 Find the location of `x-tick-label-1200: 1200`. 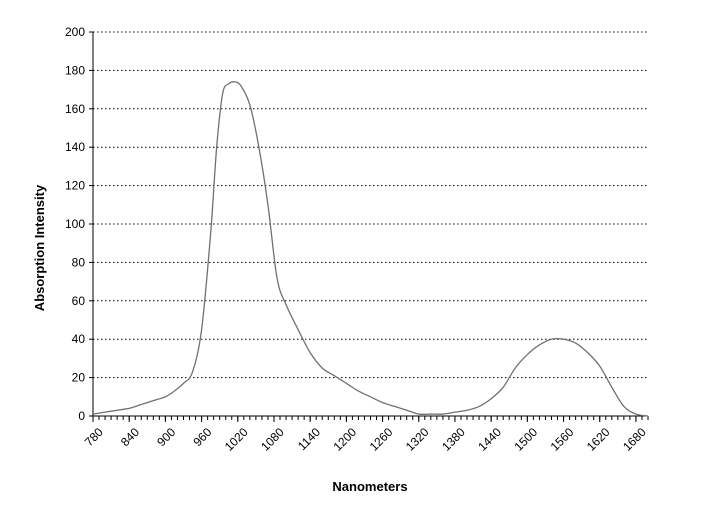

x-tick-label-1200: 1200 is located at coordinates (344, 439).